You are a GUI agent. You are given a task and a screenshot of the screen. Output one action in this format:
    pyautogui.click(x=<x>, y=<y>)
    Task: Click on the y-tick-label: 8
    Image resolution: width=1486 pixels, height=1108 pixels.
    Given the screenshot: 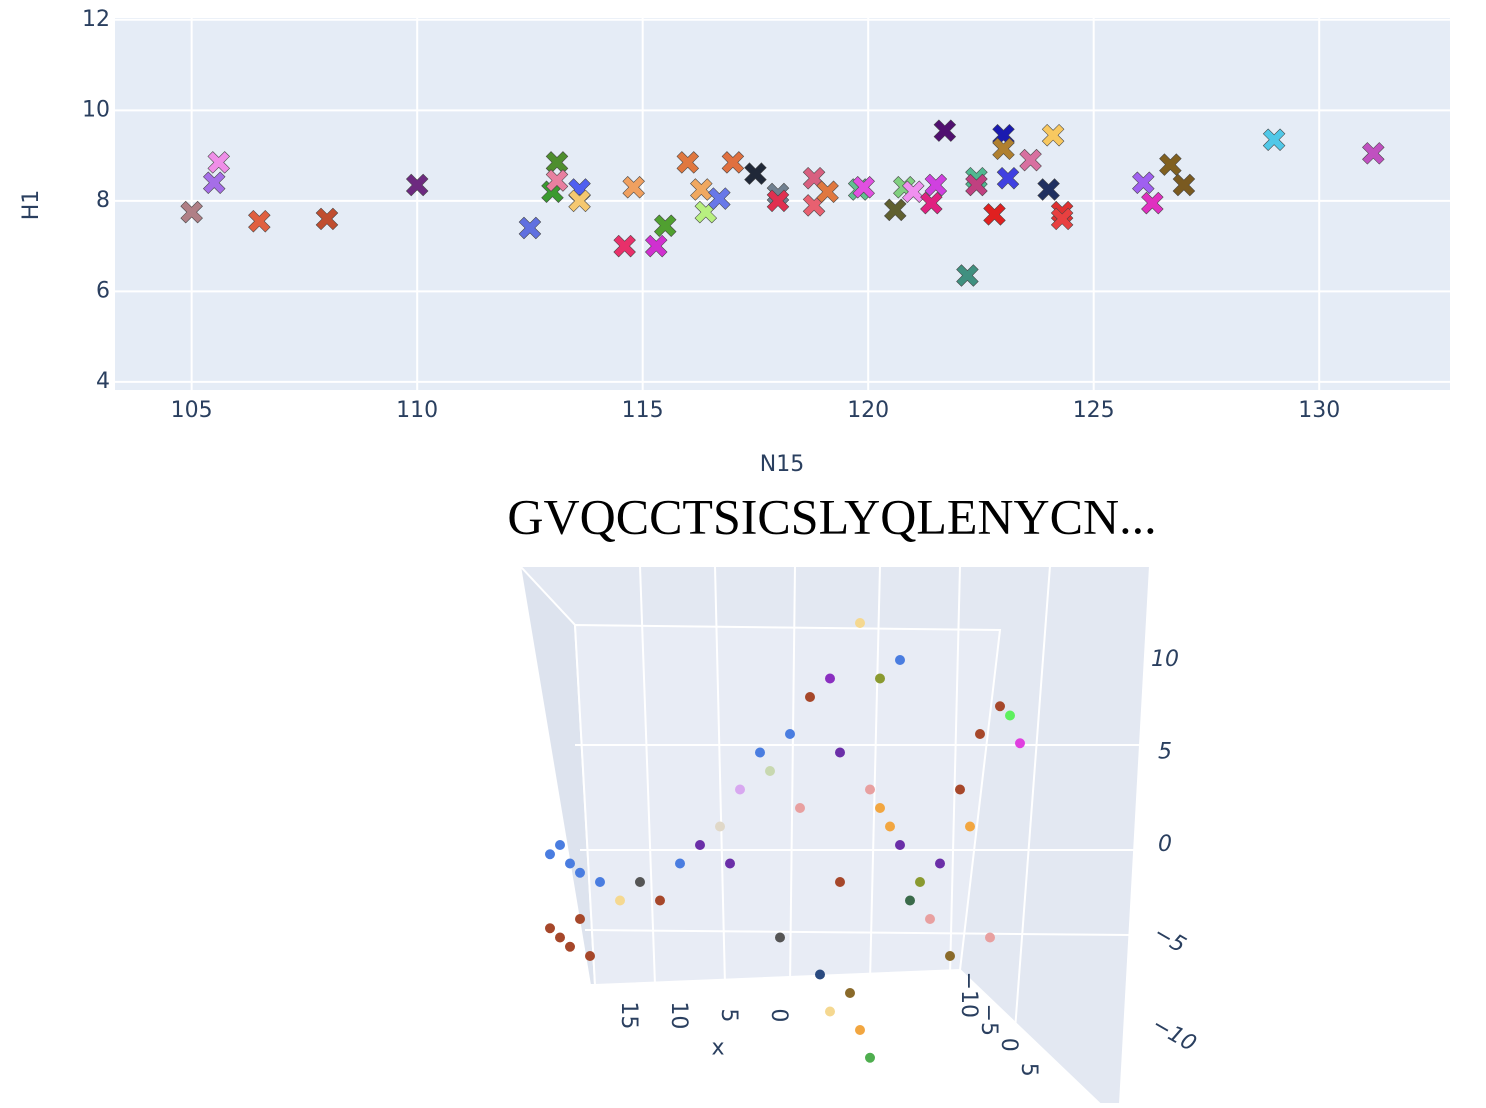 What is the action you would take?
    pyautogui.click(x=103, y=200)
    